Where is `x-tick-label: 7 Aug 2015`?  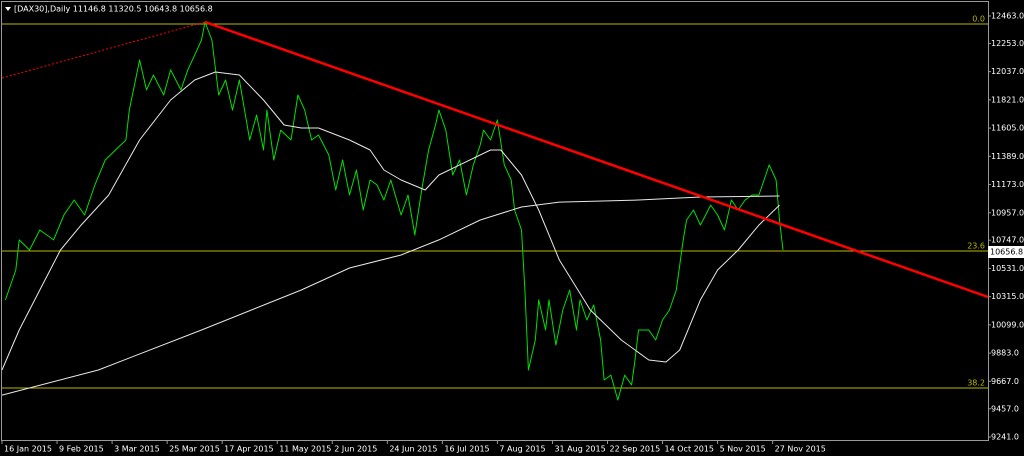
x-tick-label: 7 Aug 2015 is located at coordinates (522, 449).